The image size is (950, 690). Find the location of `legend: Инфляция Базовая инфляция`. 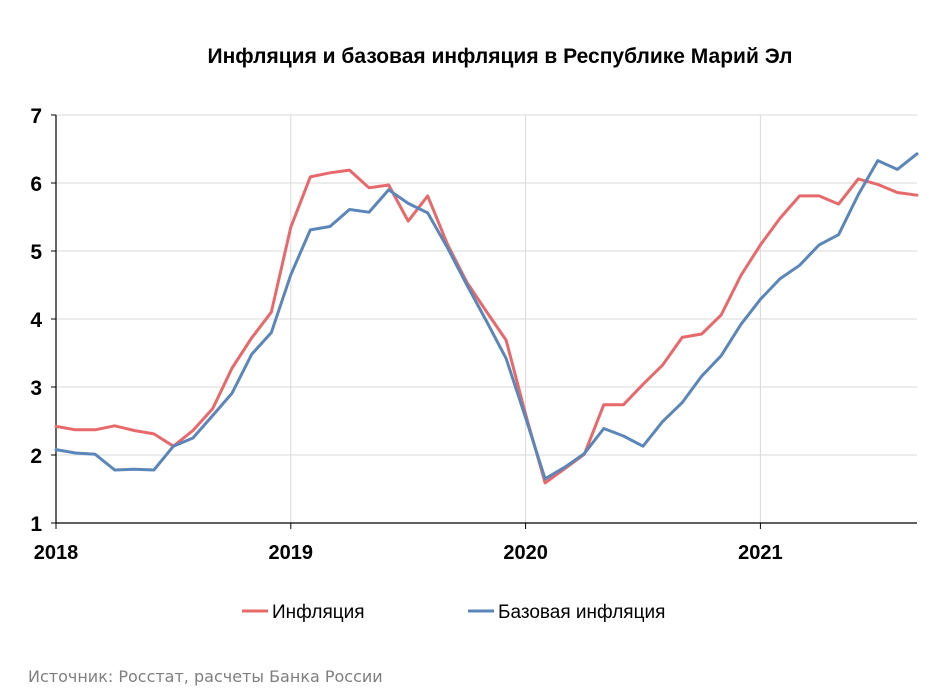

legend: Инфляция Базовая инфляция is located at coordinates (453, 612).